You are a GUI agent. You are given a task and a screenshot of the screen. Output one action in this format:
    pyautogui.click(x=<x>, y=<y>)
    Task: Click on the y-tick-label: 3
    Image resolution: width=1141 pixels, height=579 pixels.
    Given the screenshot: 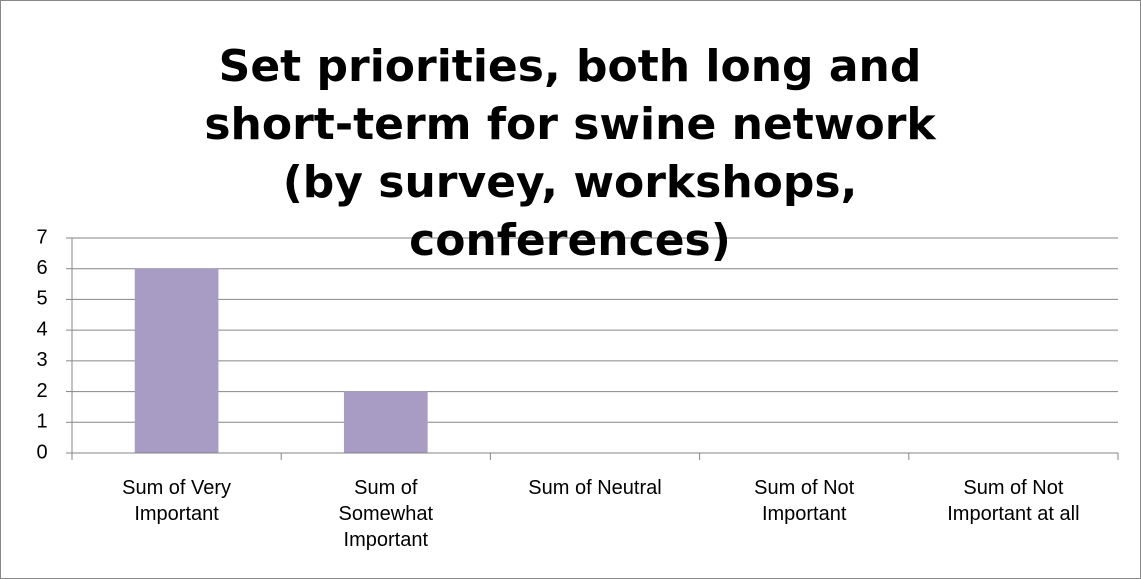 What is the action you would take?
    pyautogui.click(x=41, y=360)
    